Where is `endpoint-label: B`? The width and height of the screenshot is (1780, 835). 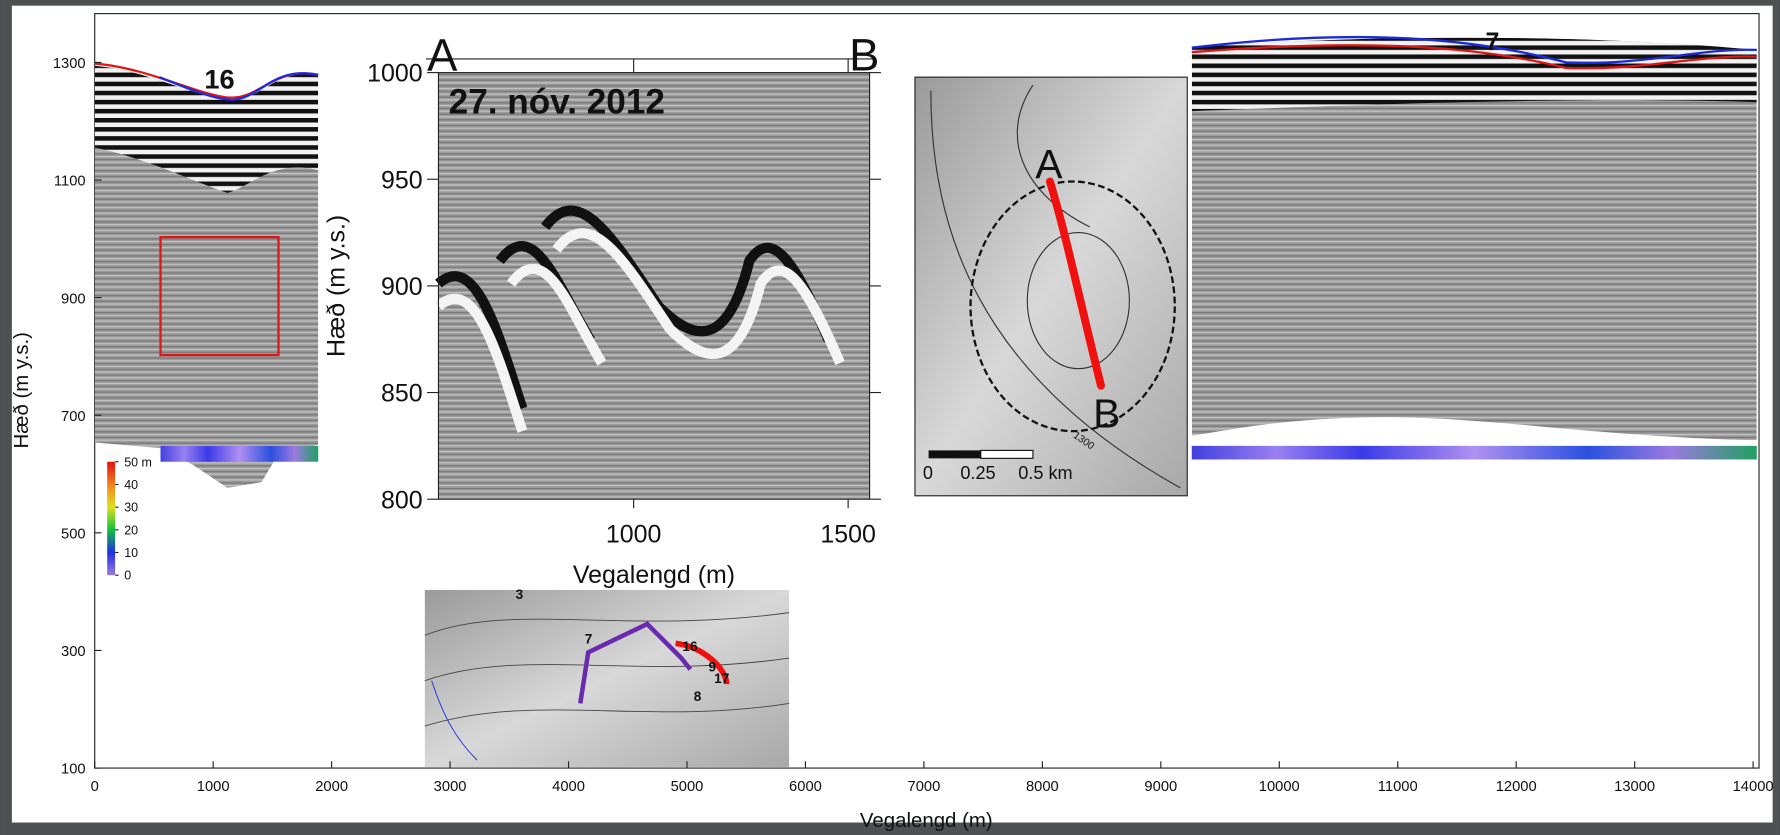 endpoint-label: B is located at coordinates (864, 54).